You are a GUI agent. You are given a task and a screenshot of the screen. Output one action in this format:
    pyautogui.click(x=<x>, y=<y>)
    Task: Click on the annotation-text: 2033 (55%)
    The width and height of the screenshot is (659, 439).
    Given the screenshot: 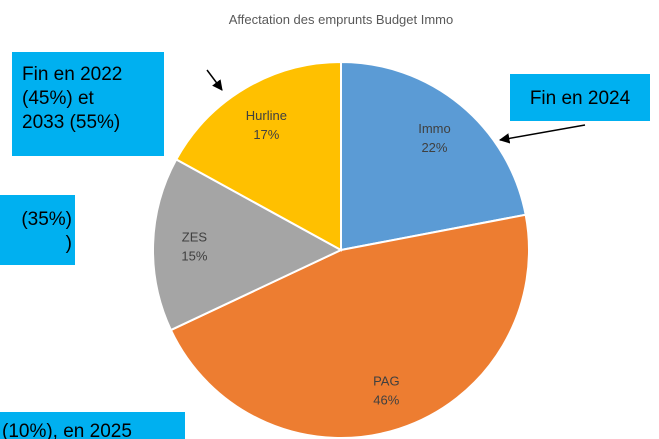 What is the action you would take?
    pyautogui.click(x=71, y=122)
    